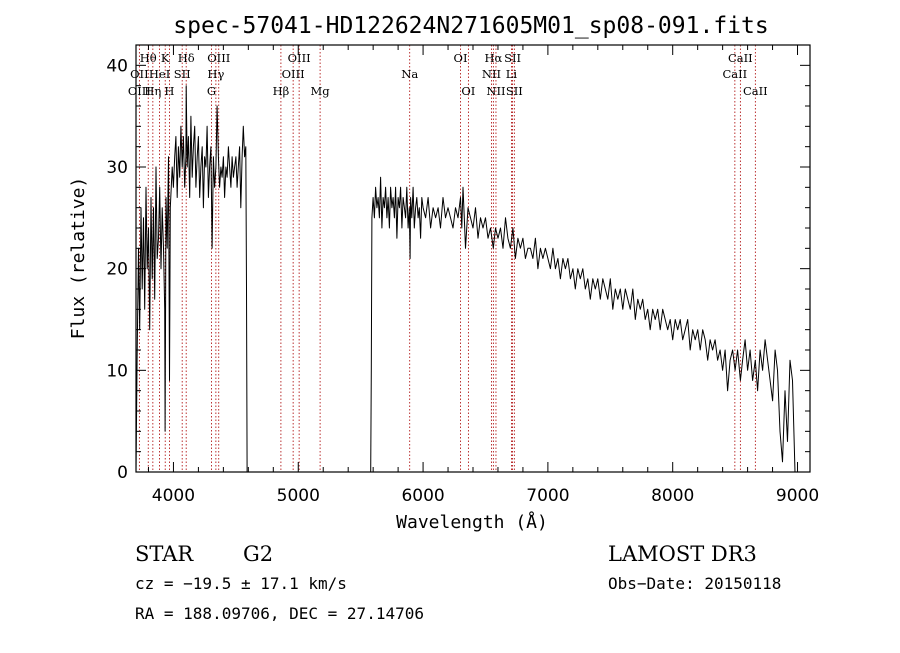 The height and width of the screenshot is (653, 900). Describe the element at coordinates (493, 58) in the screenshot. I see `spectral-line-label: Hα` at that location.